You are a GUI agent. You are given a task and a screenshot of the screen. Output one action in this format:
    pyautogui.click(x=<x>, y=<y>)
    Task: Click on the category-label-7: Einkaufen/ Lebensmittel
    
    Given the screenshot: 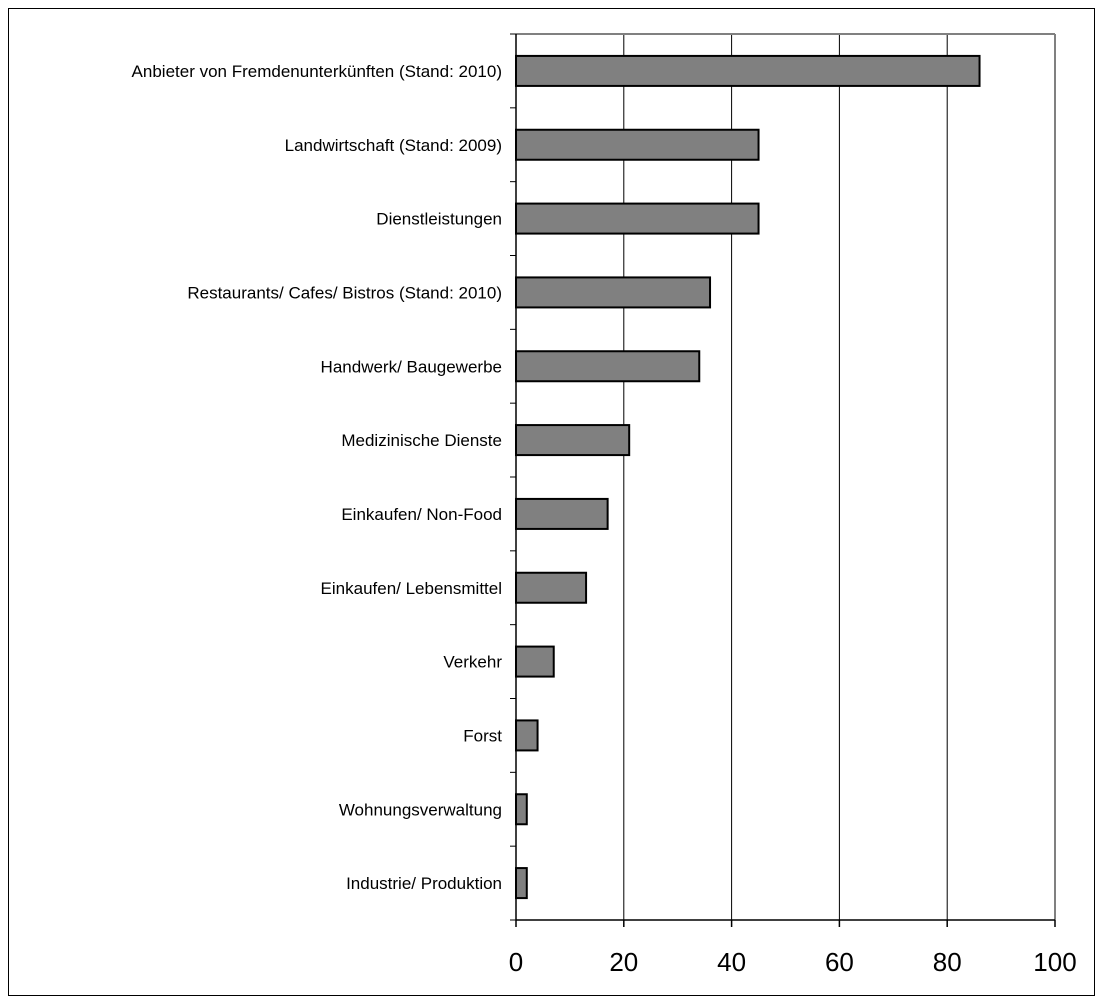 What is the action you would take?
    pyautogui.click(x=411, y=588)
    